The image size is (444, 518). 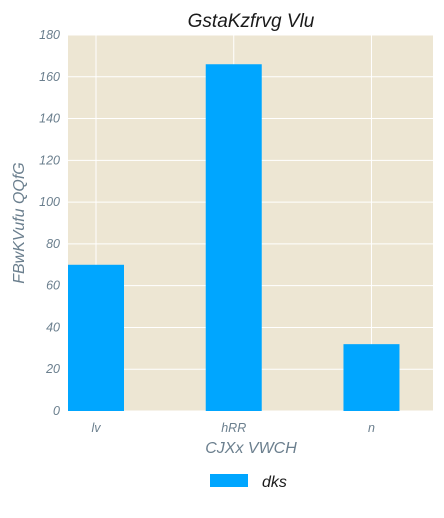 I want to click on legend-swatch, so click(x=229, y=480).